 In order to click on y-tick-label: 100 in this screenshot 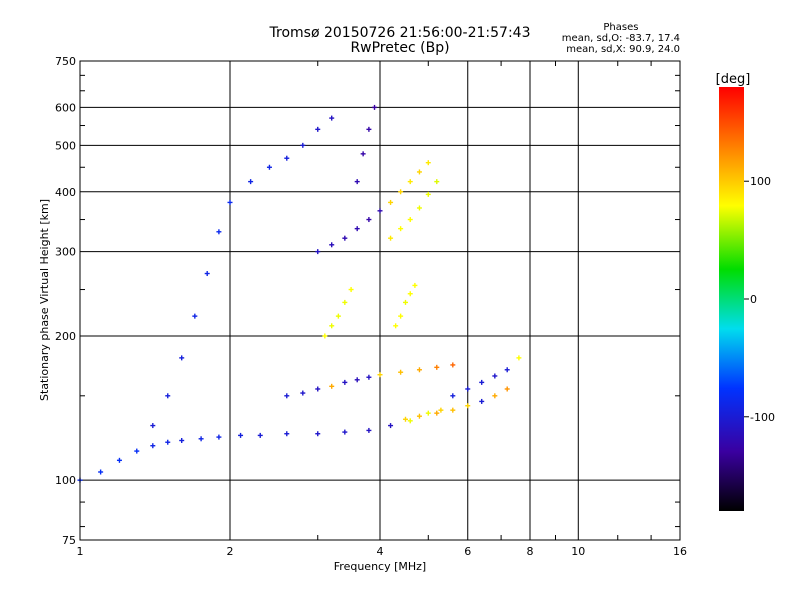, I will do `click(65, 480)`.